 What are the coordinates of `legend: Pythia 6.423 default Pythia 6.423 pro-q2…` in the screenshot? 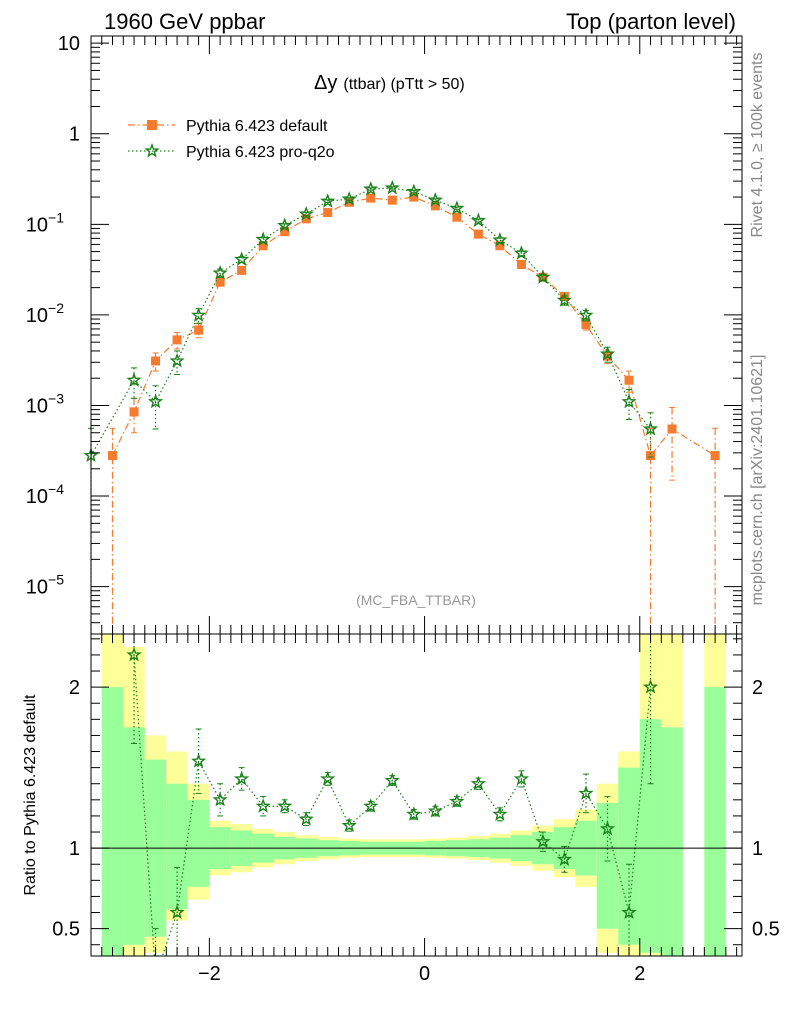 It's located at (231, 139).